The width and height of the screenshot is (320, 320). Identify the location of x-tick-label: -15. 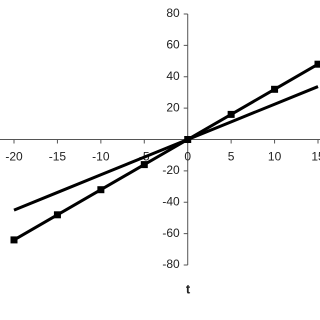
(58, 157).